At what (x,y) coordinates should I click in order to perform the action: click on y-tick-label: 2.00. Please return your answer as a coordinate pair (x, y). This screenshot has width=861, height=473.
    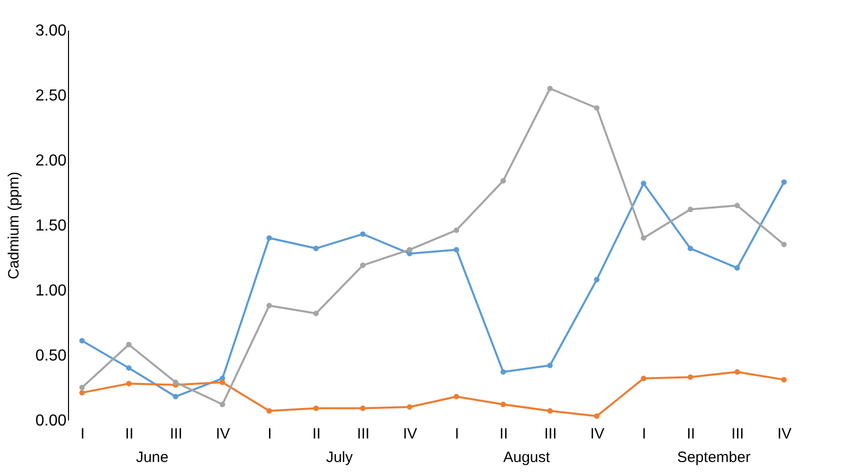
    Looking at the image, I should click on (51, 161).